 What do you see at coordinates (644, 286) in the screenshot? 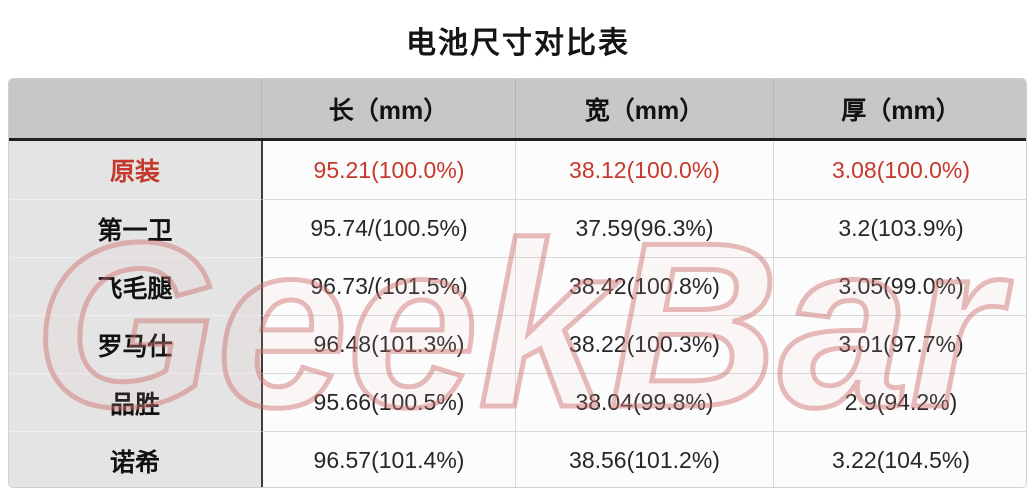
I see `value-cell: 38.42(100.8%)` at bounding box center [644, 286].